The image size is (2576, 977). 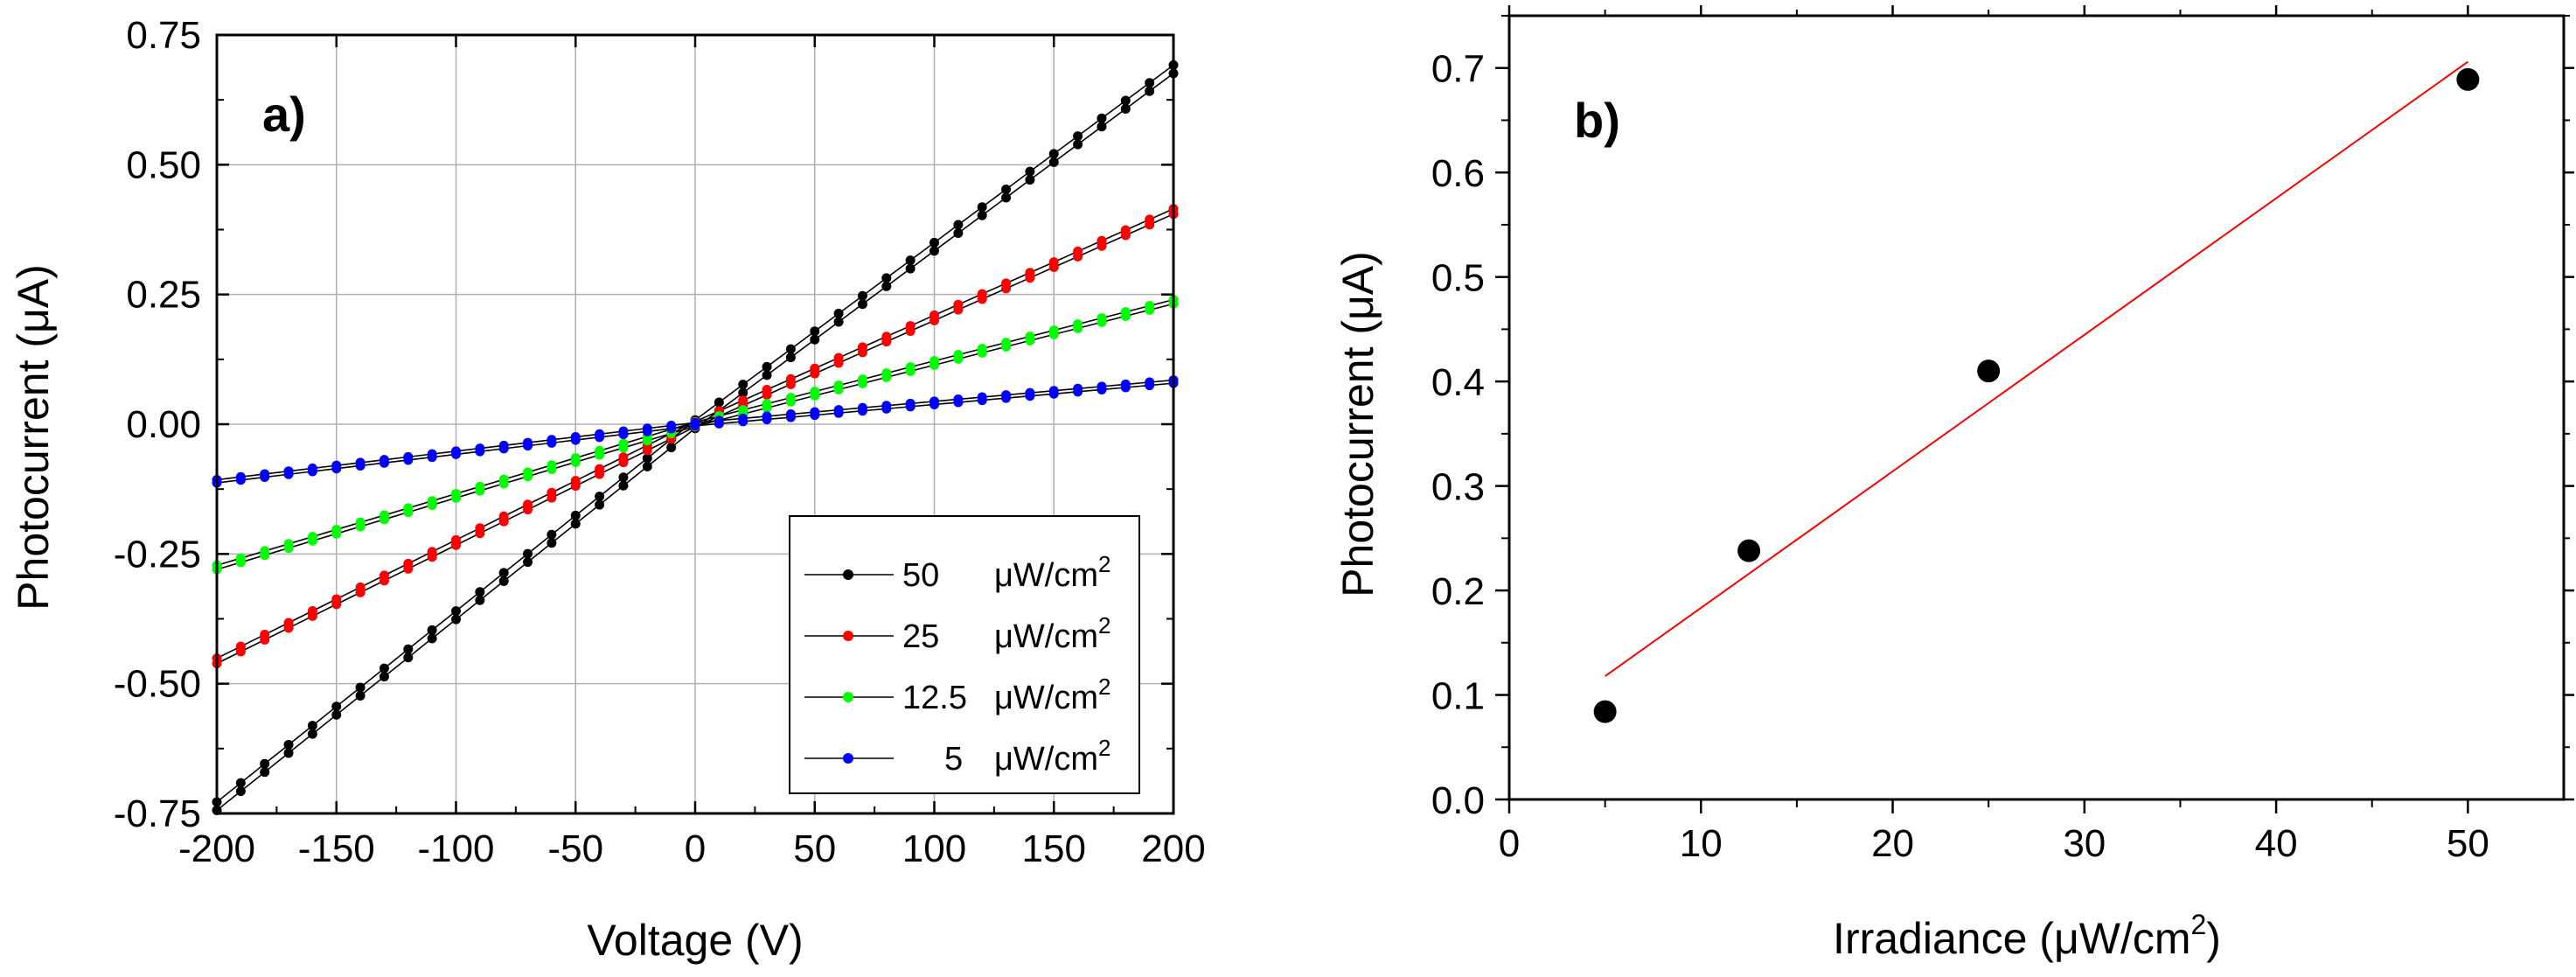 What do you see at coordinates (848, 574) in the screenshot?
I see `legend-marker` at bounding box center [848, 574].